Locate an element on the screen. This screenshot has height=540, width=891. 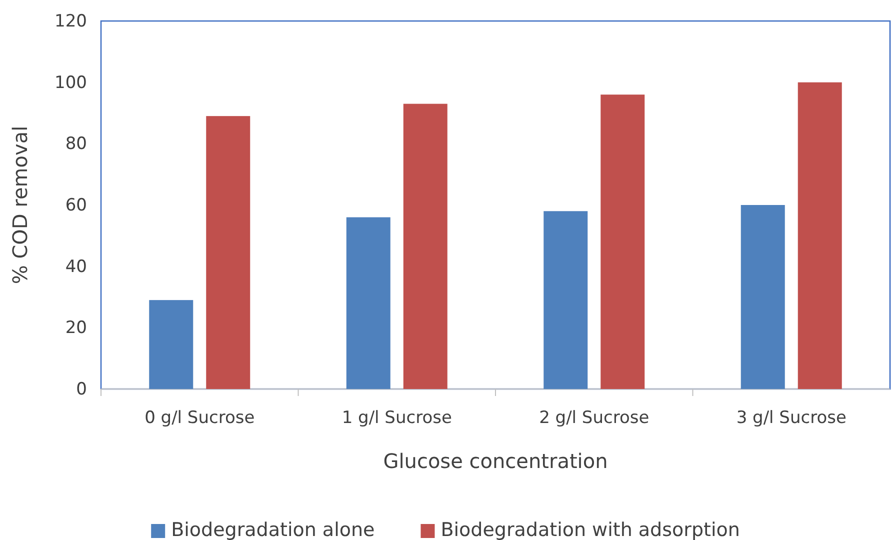
y-tick-label: 20 is located at coordinates (76, 328).